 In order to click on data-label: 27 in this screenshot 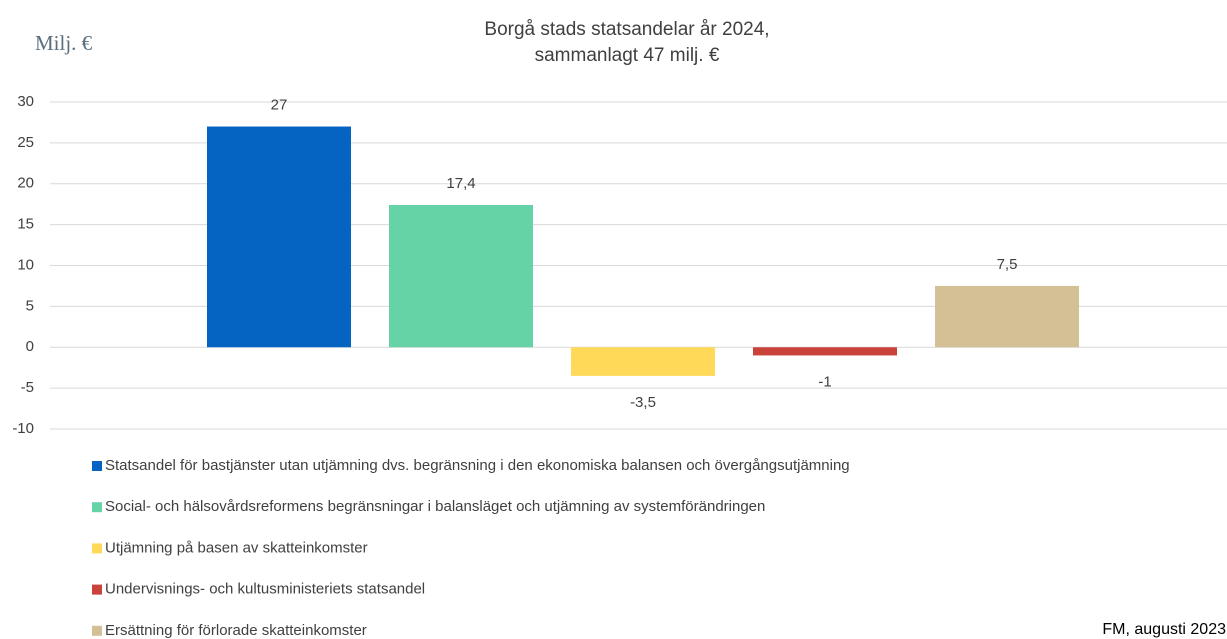, I will do `click(279, 104)`.